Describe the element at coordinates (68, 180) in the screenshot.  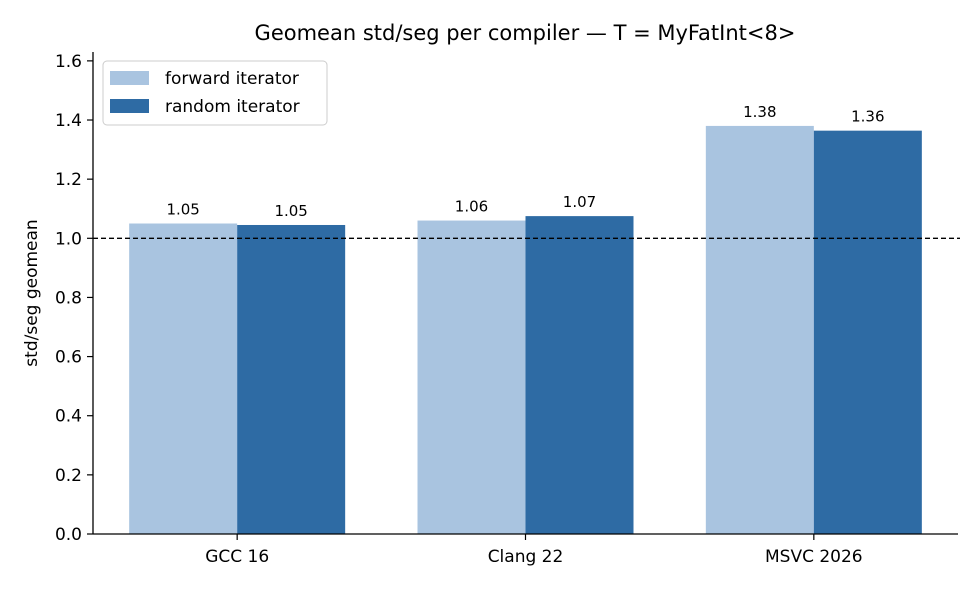
I see `y-tick-label: 1.2` at that location.